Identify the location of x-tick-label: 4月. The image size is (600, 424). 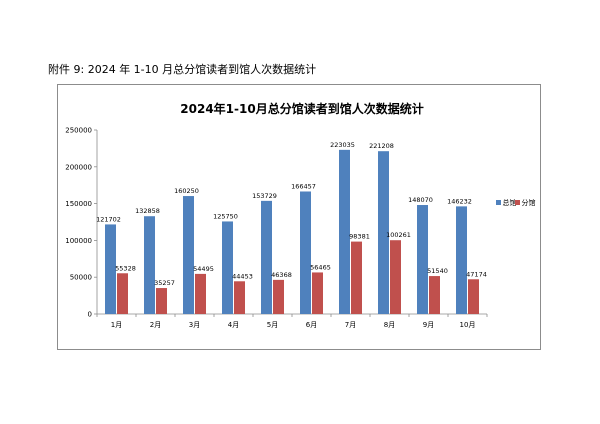
(233, 325).